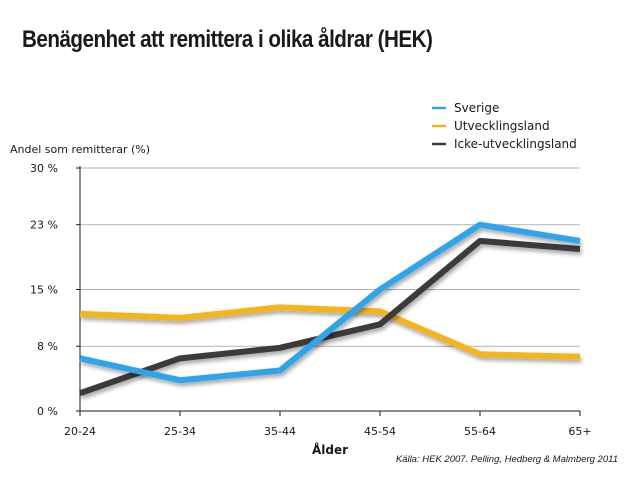 The width and height of the screenshot is (638, 479). Describe the element at coordinates (47, 346) in the screenshot. I see `y-tick-label: 8 %` at that location.